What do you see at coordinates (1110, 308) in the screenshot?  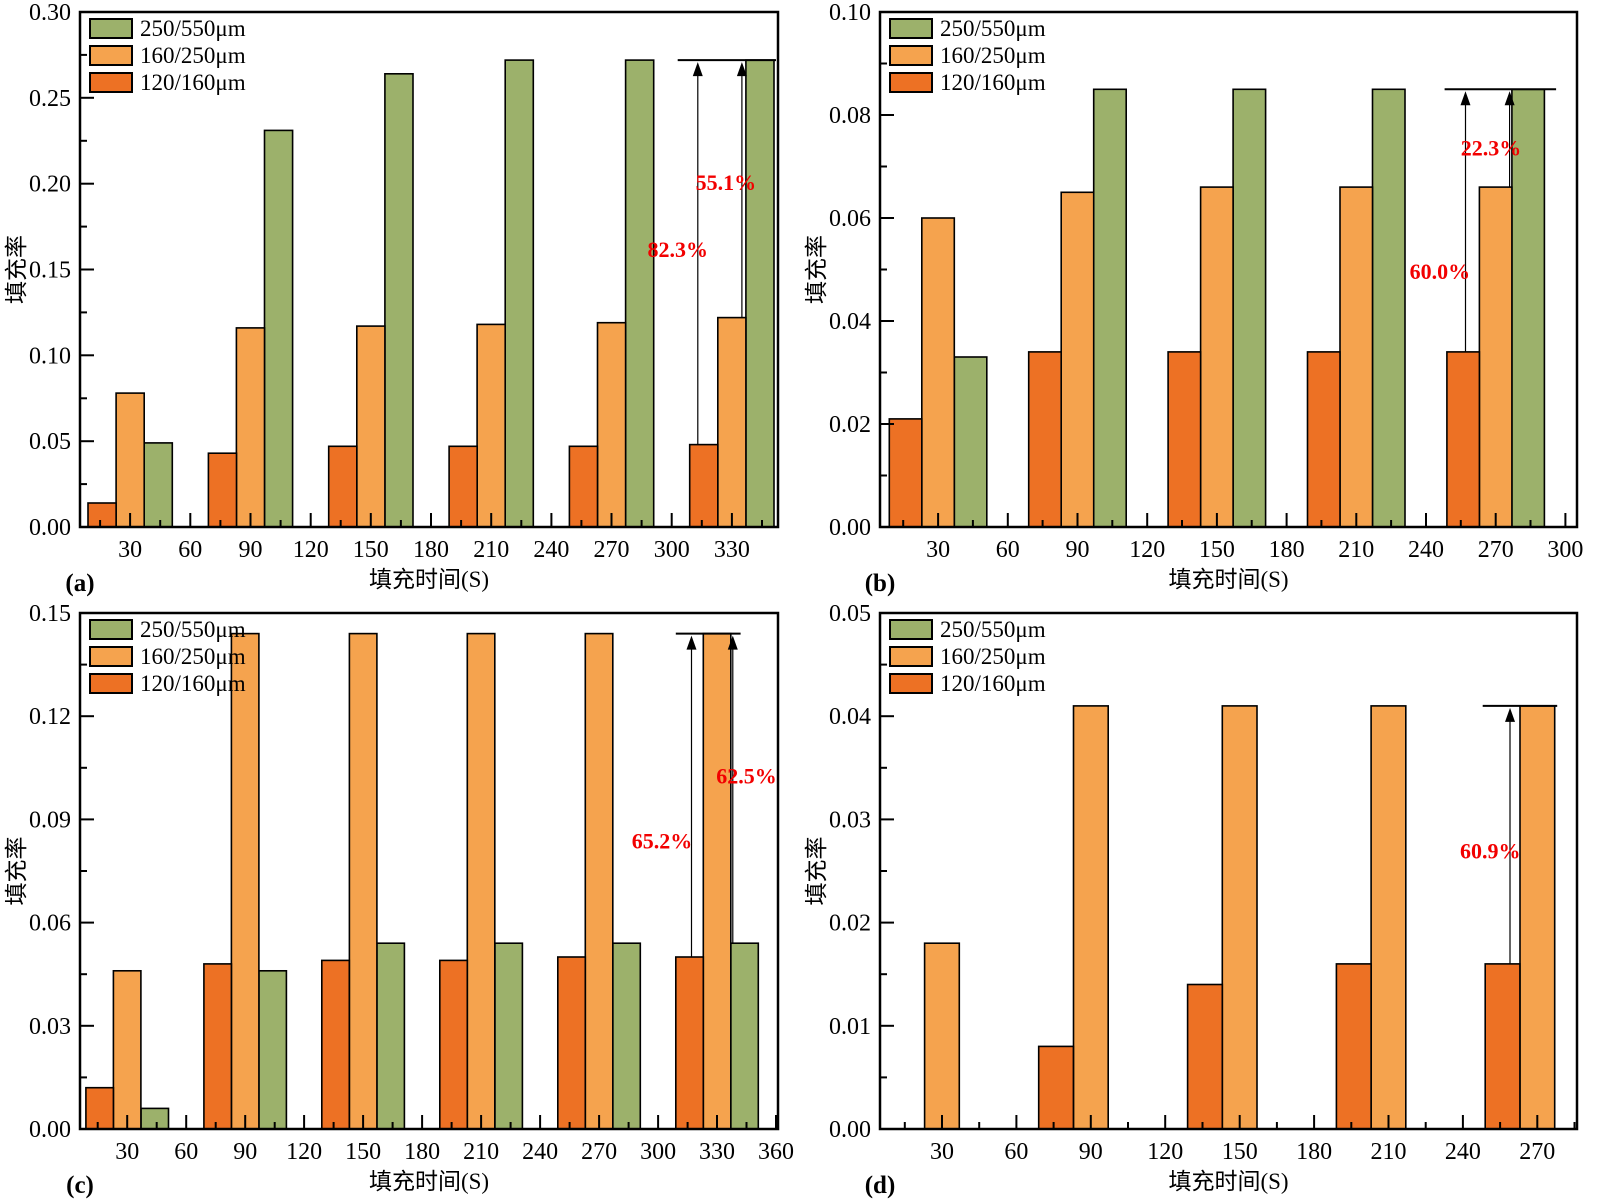 I see `bar-green-t90` at bounding box center [1110, 308].